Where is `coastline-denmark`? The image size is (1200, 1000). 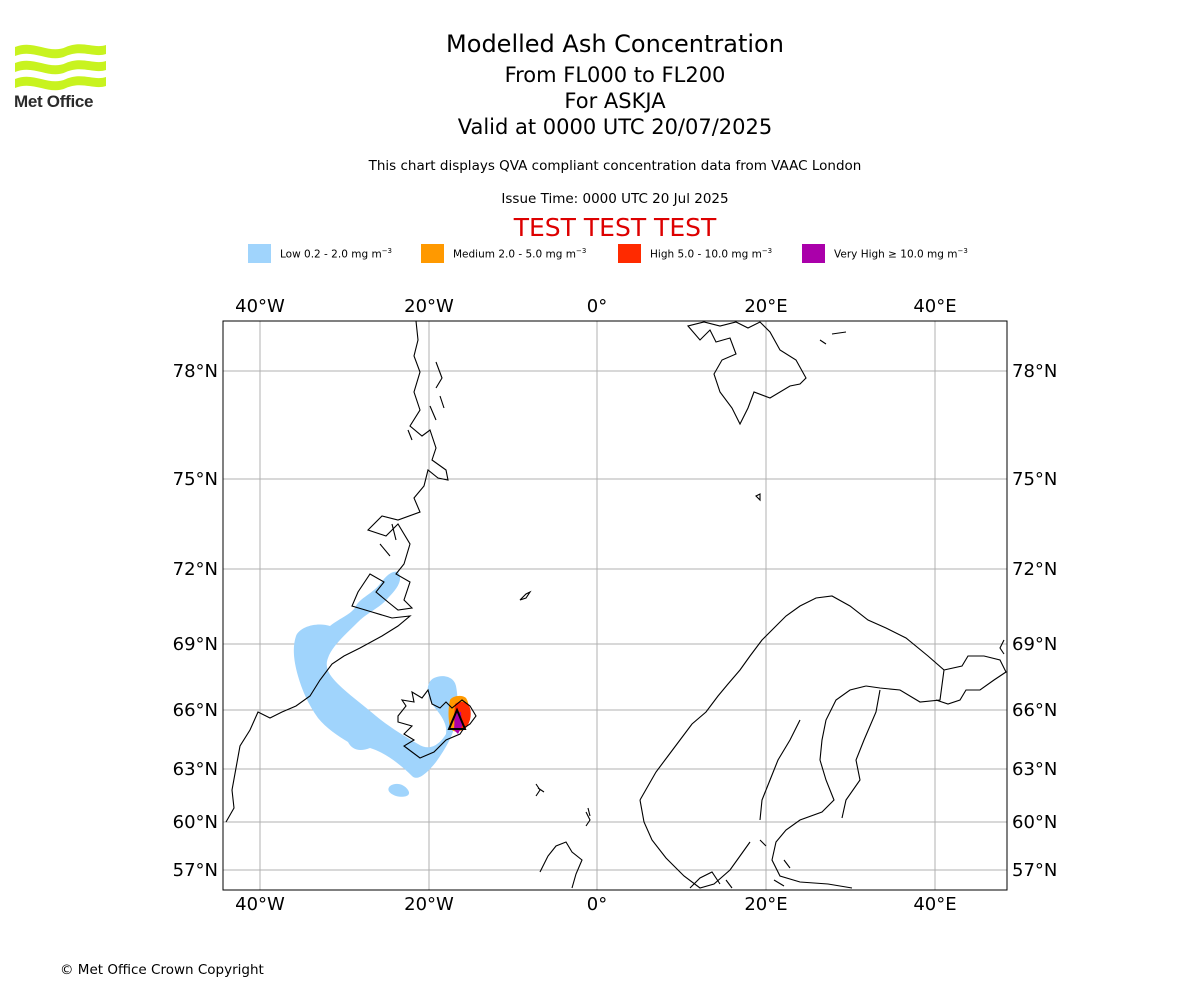
coastline-denmark is located at coordinates (711, 880).